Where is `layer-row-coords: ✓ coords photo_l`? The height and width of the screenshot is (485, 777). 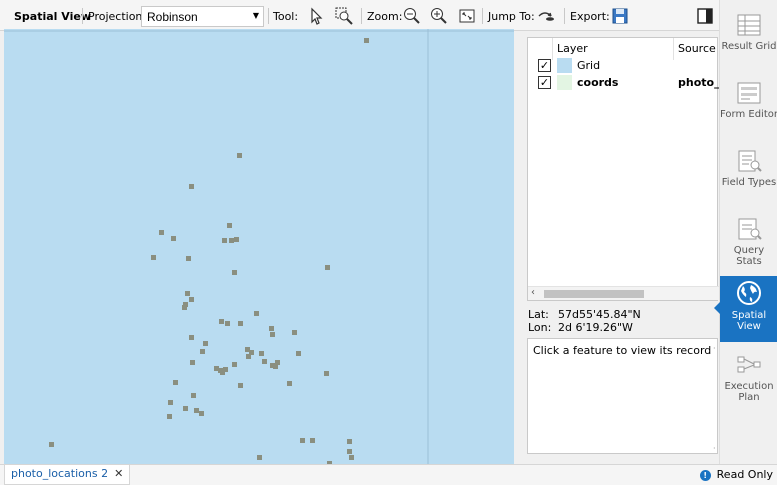 layer-row-coords: ✓ coords photo_l is located at coordinates (625, 83).